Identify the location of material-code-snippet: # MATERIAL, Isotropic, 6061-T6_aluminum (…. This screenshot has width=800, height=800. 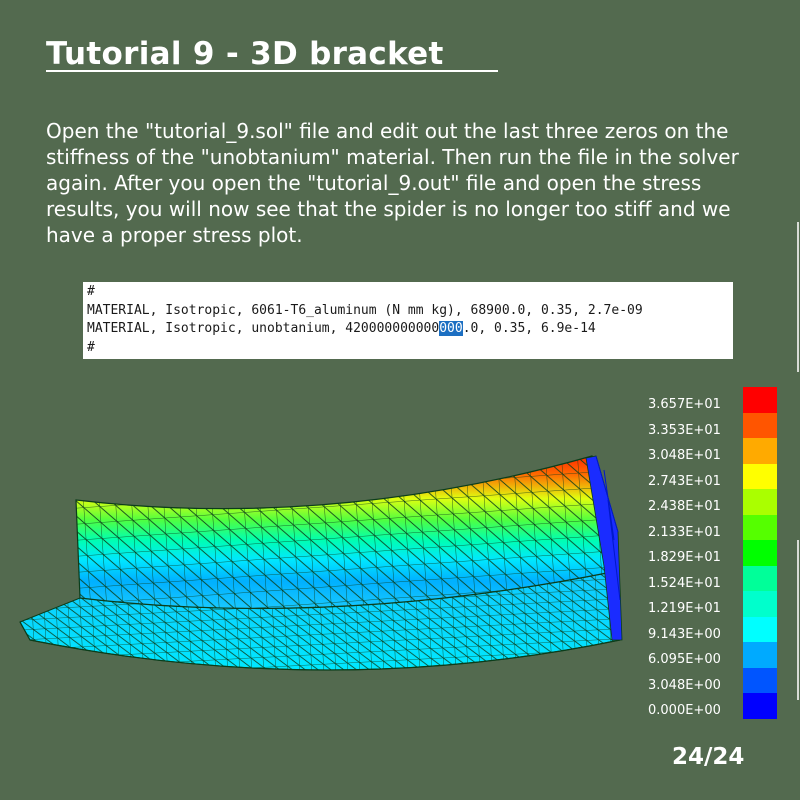
(408, 320).